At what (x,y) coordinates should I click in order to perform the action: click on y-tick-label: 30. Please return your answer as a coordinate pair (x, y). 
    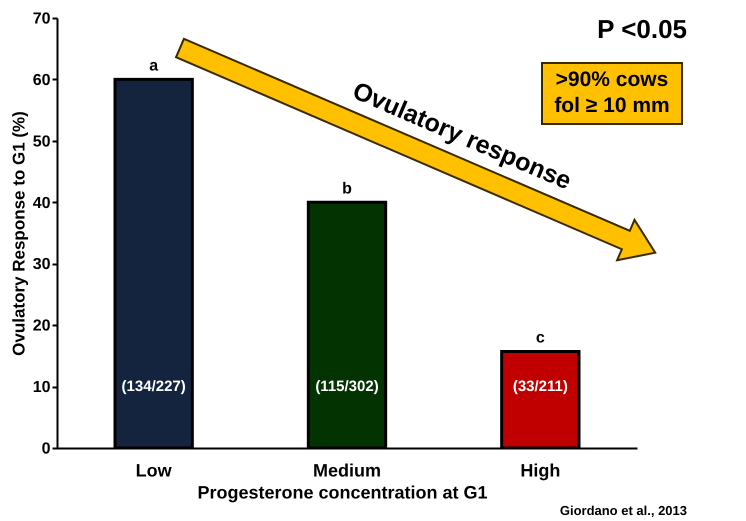
    Looking at the image, I should click on (41, 265).